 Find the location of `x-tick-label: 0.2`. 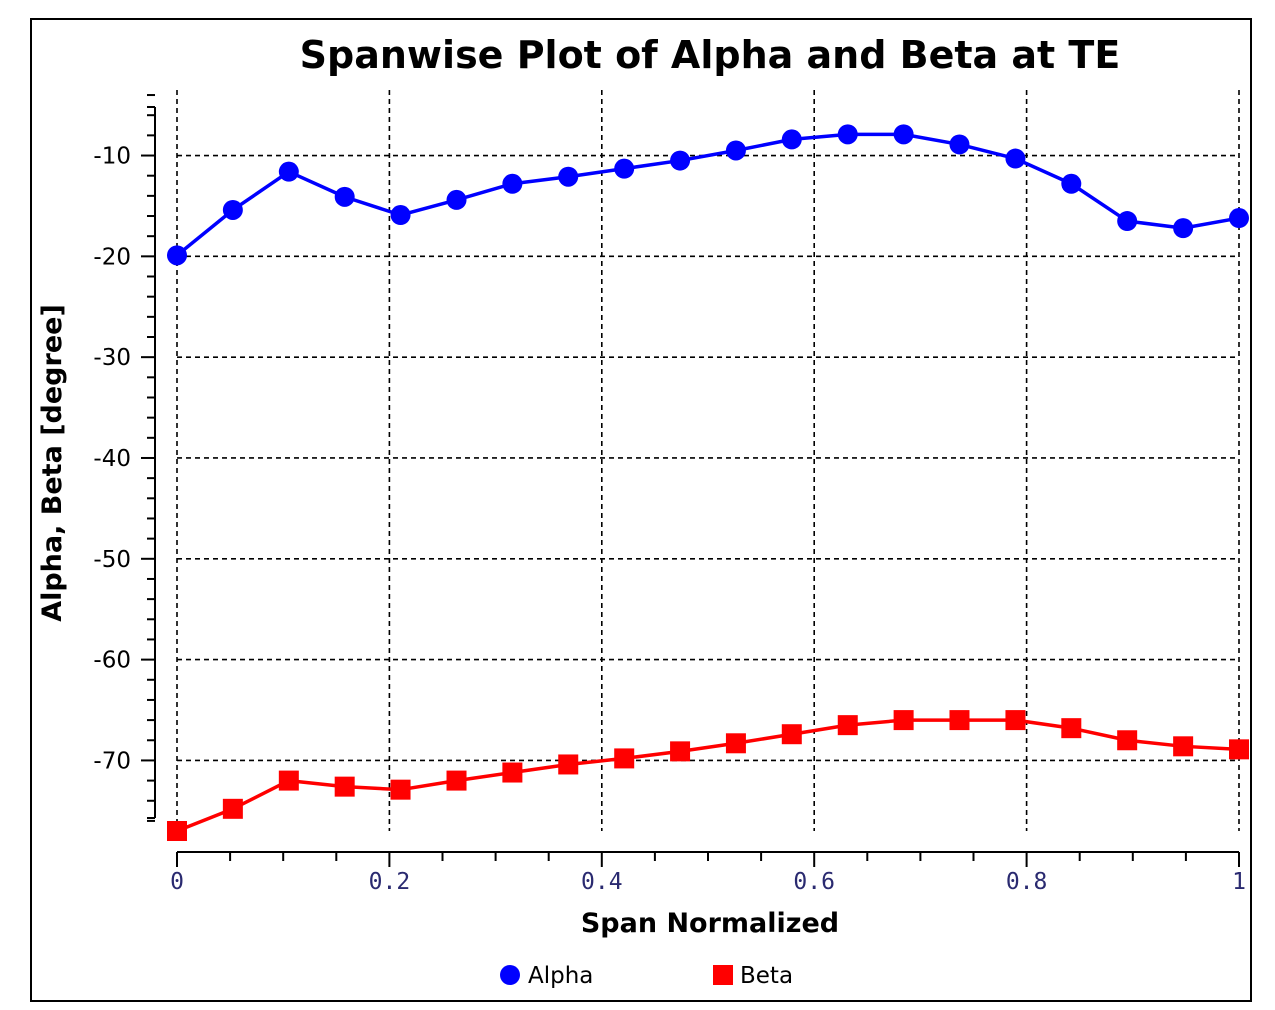

x-tick-label: 0.2 is located at coordinates (390, 882).